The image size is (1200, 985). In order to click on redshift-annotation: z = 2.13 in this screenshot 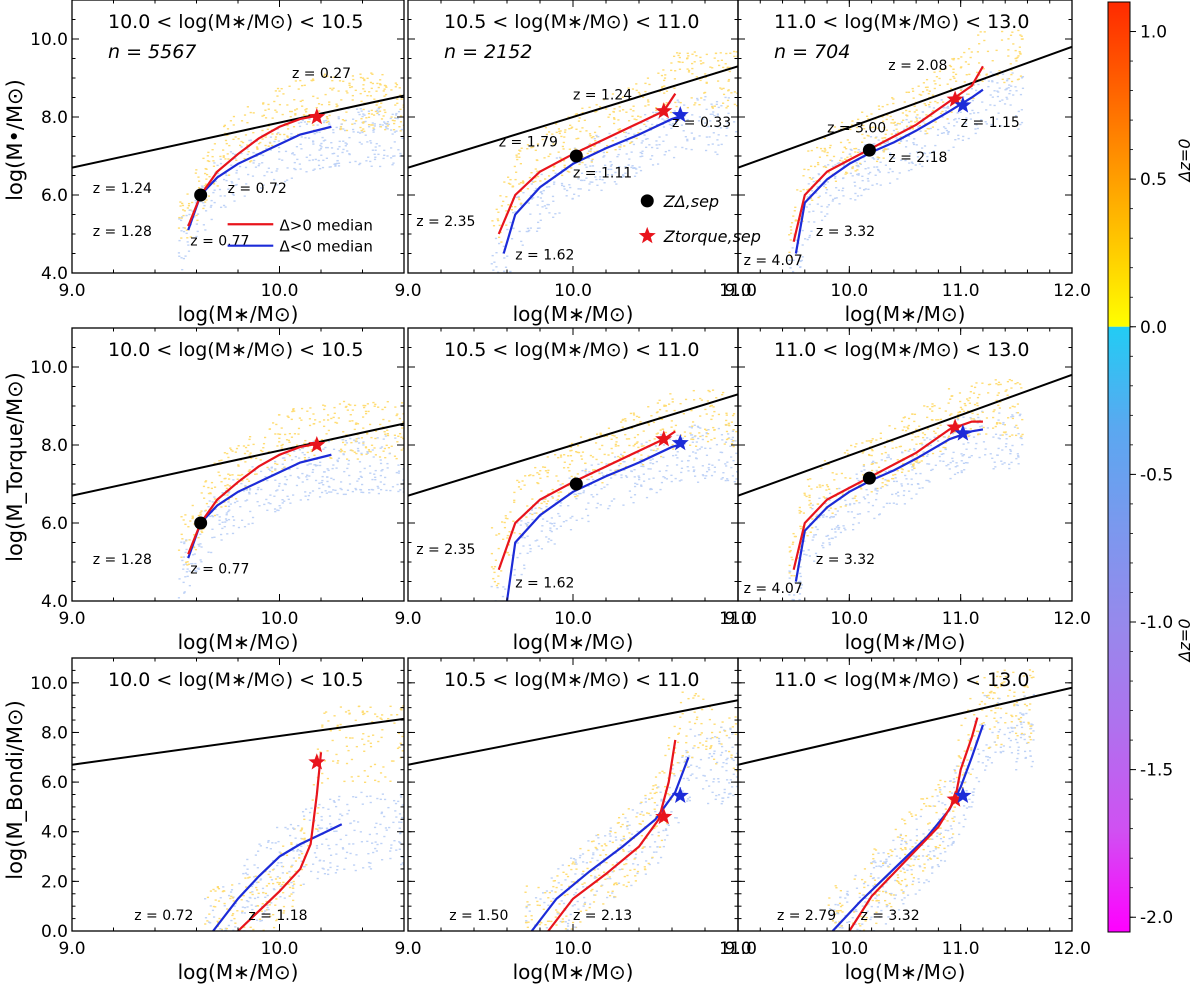, I will do `click(602, 916)`.